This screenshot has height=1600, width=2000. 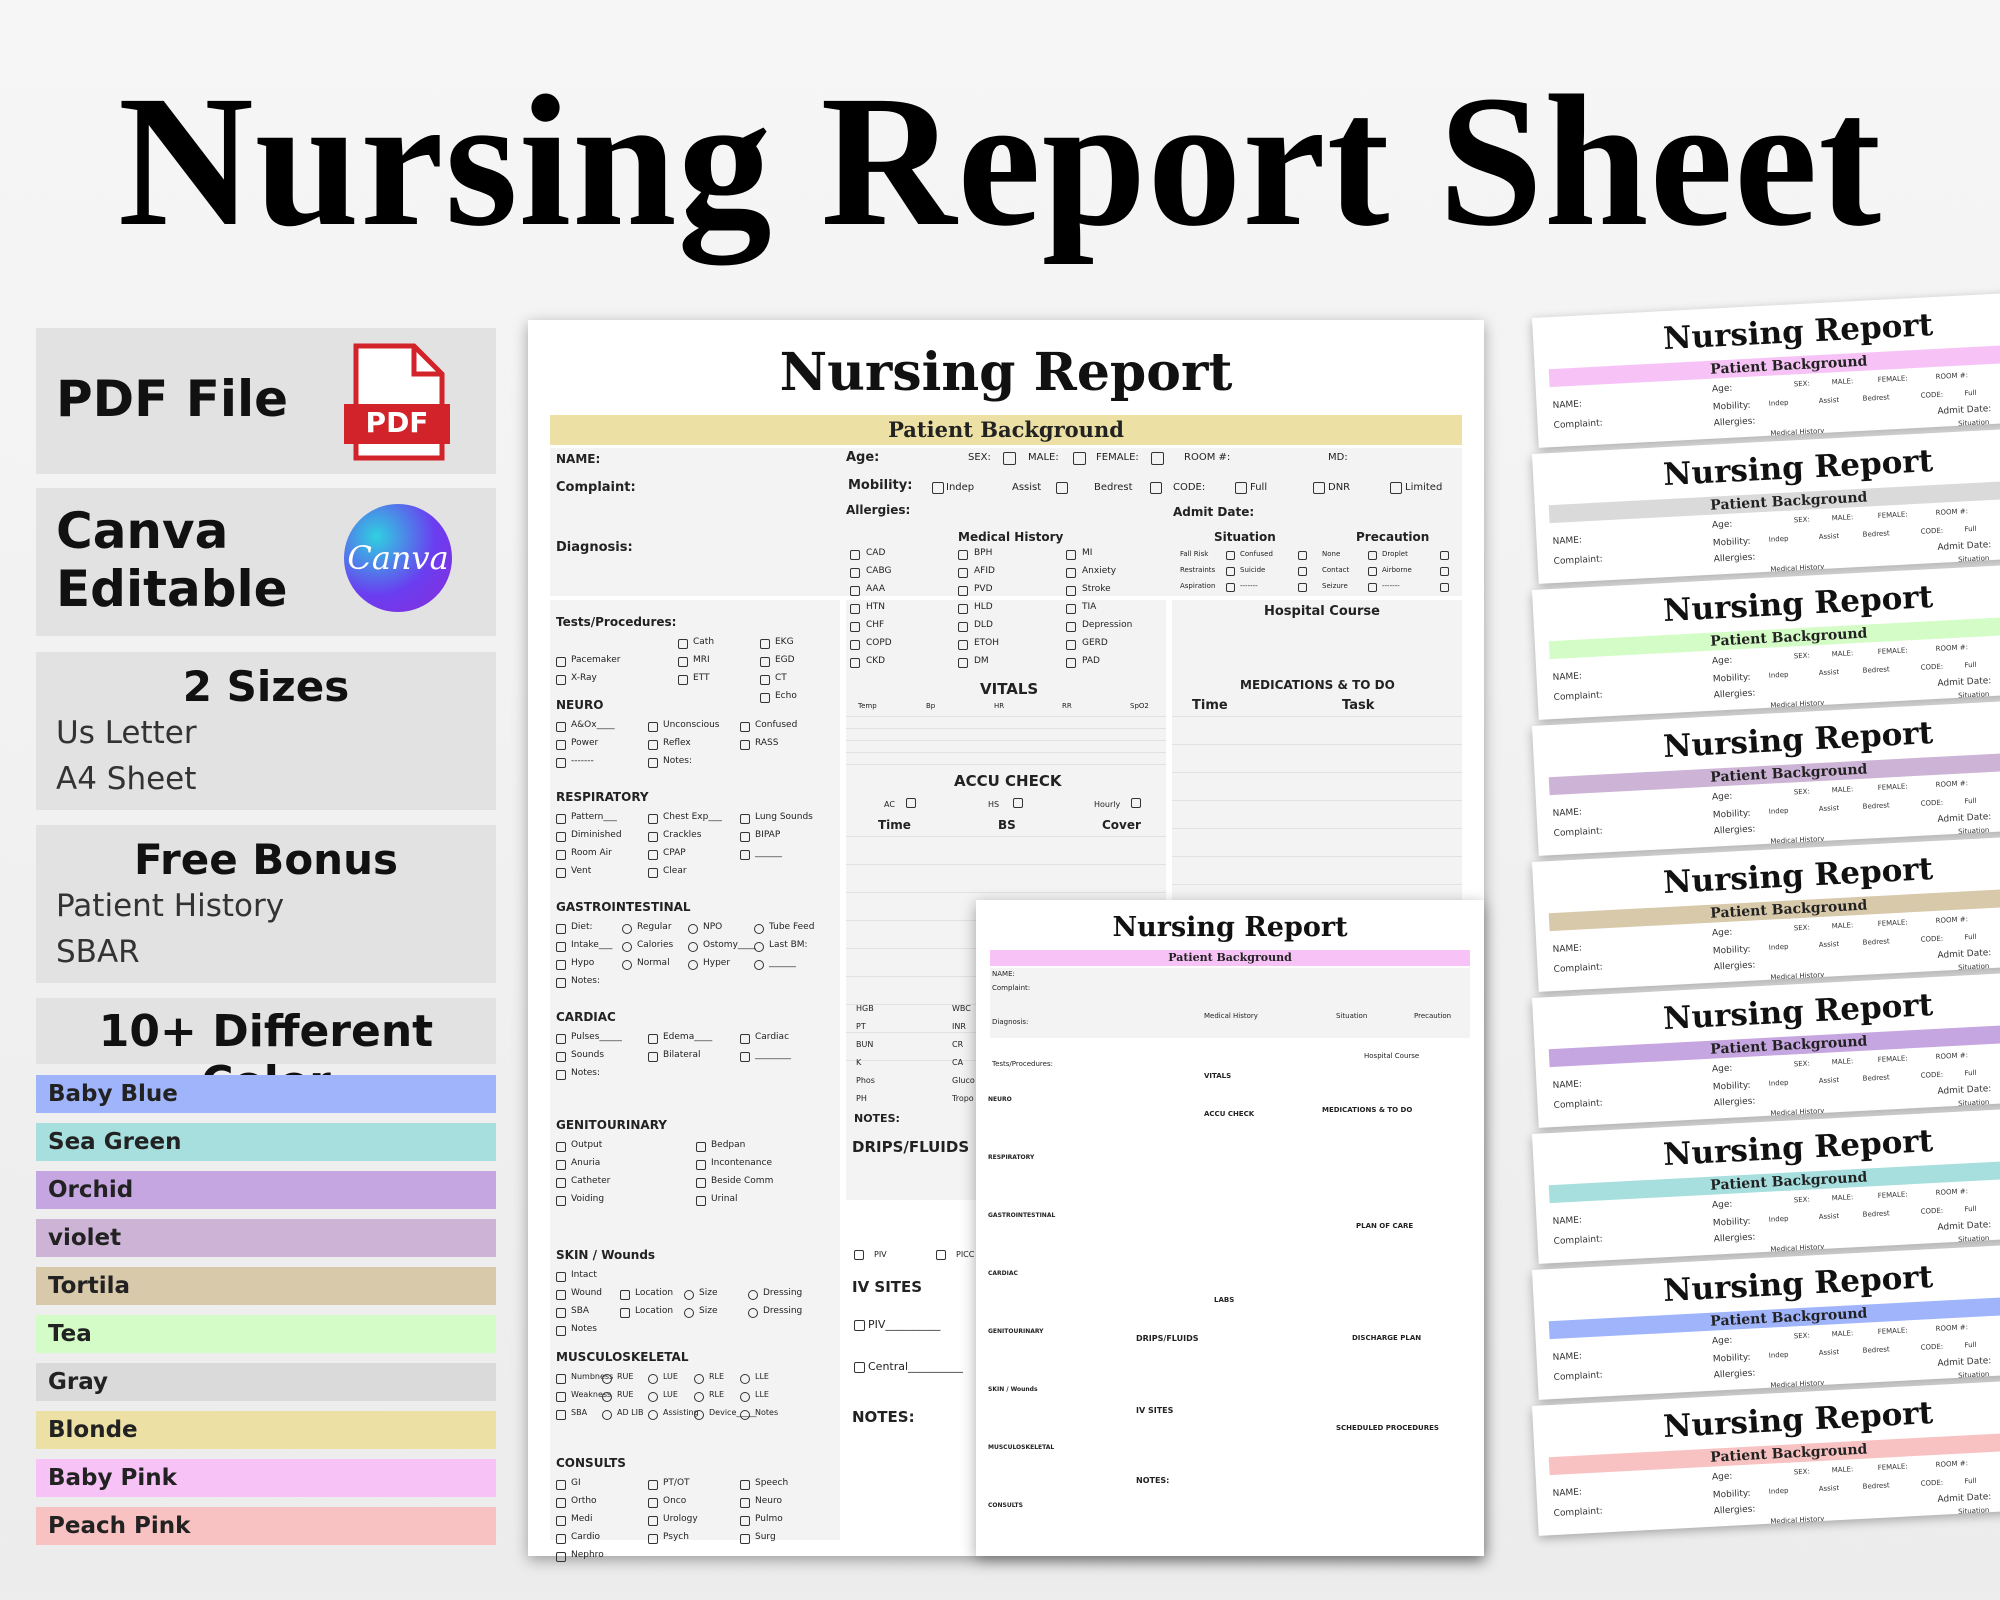 What do you see at coordinates (1062, 488) in the screenshot?
I see `assist-checkbox` at bounding box center [1062, 488].